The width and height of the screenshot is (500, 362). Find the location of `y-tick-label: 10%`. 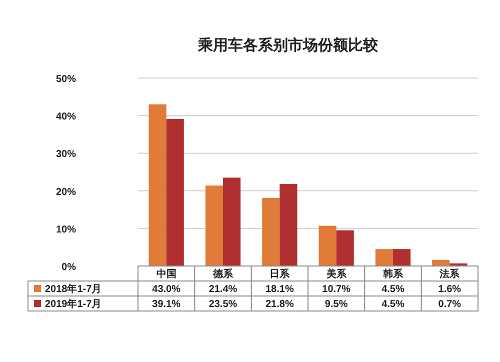

y-tick-label: 10% is located at coordinates (66, 230).